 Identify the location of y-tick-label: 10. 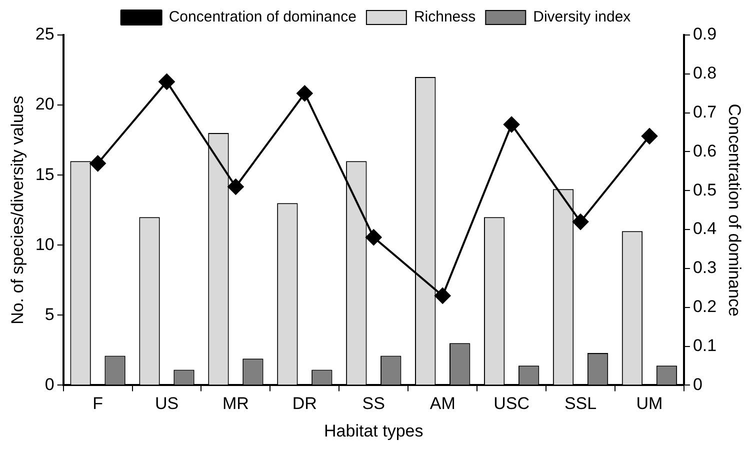
(44, 244).